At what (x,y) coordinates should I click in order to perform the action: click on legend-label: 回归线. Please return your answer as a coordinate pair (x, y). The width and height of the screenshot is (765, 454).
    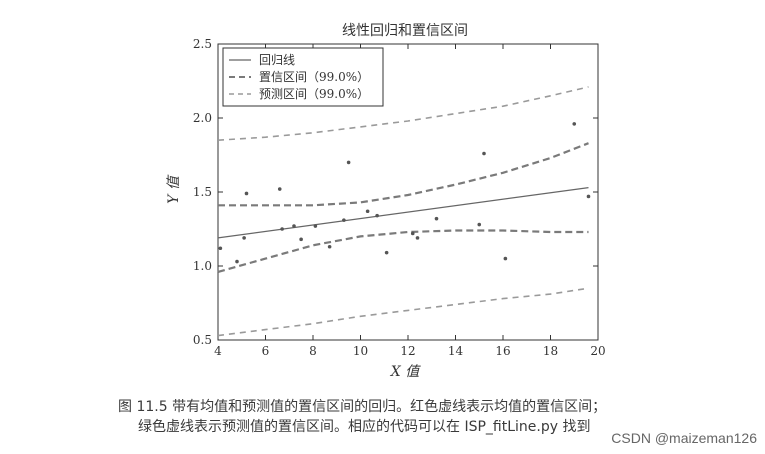
    Looking at the image, I should click on (277, 60).